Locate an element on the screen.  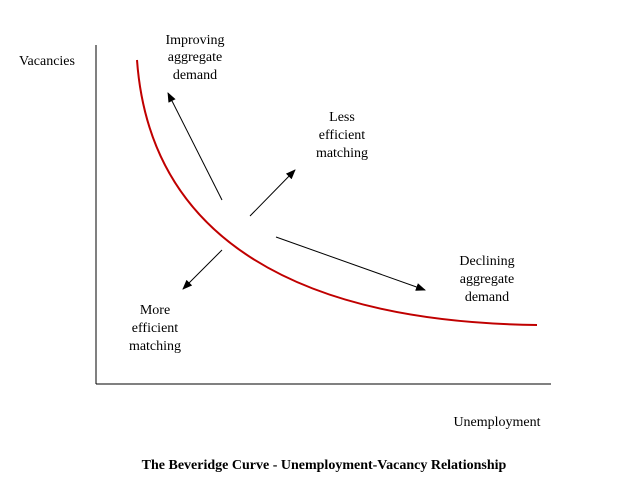
annotation-line: Declining is located at coordinates (486, 261).